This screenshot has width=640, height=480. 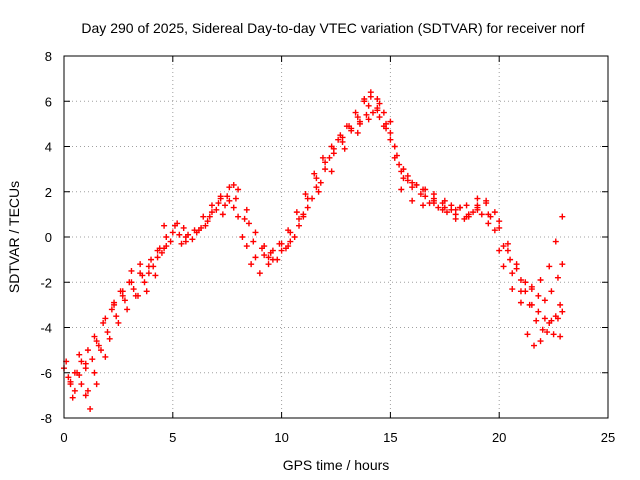 I want to click on y-tick-label: 8, so click(x=48, y=56).